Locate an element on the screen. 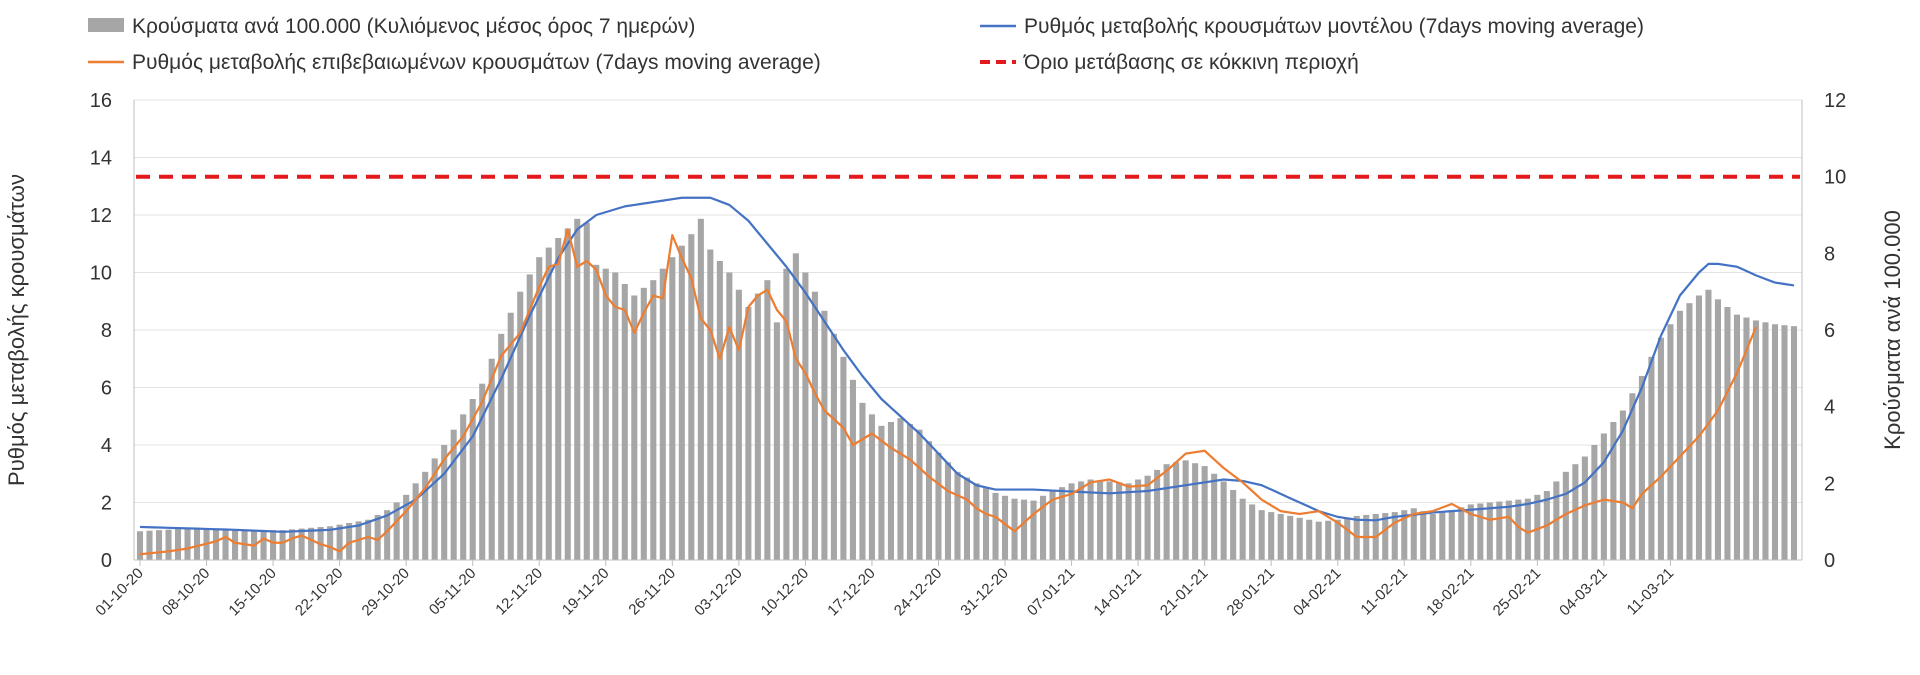 The height and width of the screenshot is (675, 1920). x-tick-label: 03-12-20 is located at coordinates (718, 592).